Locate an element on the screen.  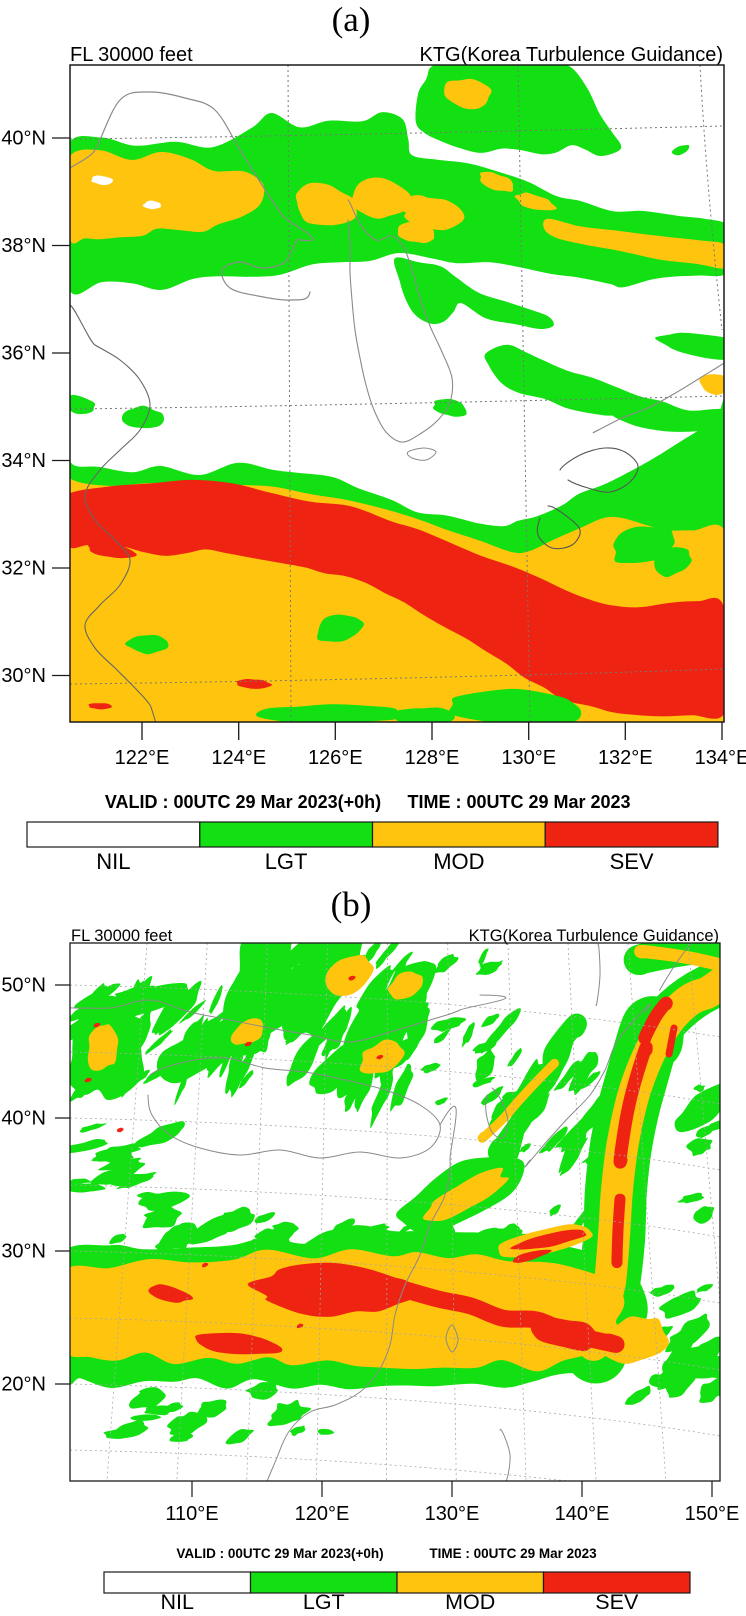
svg-text: 38°N is located at coordinates (23, 246).